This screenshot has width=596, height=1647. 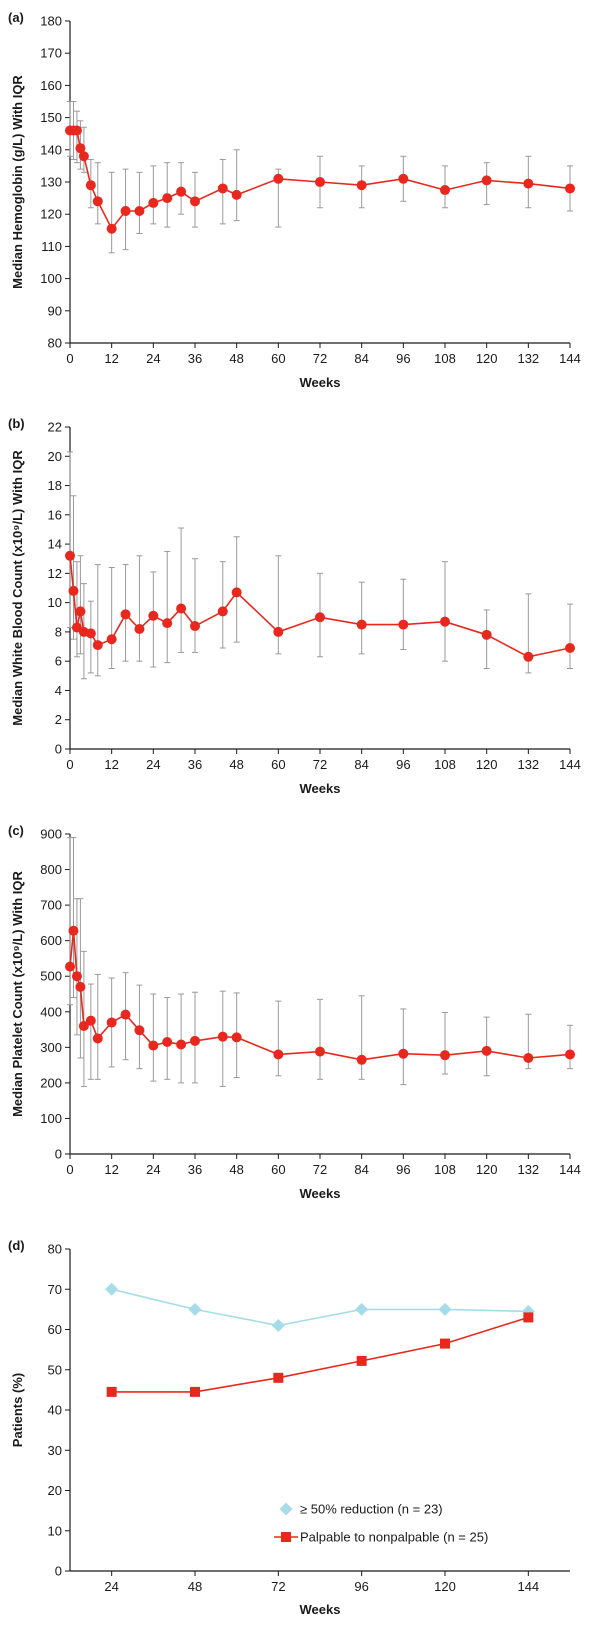 What do you see at coordinates (528, 764) in the screenshot?
I see `x-tick-label: 132` at bounding box center [528, 764].